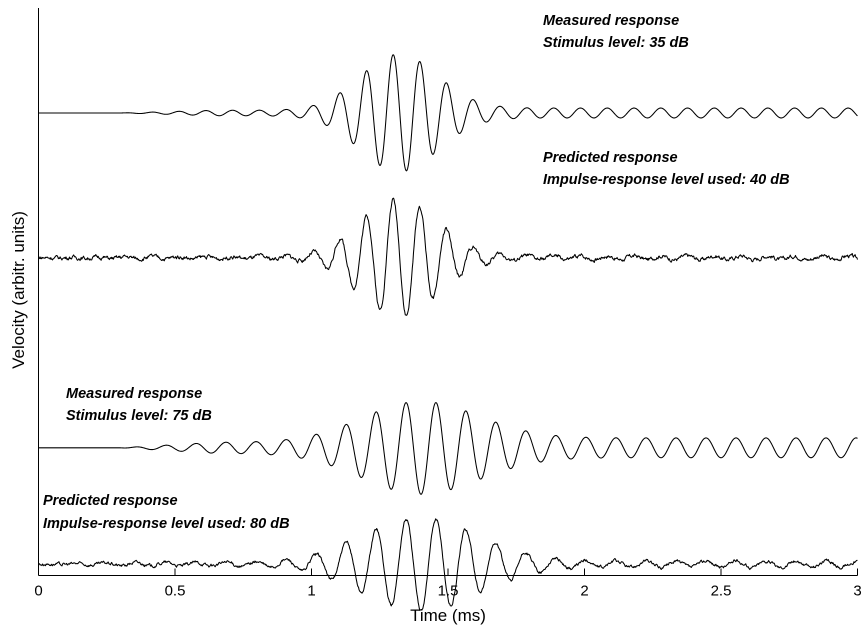 This screenshot has width=865, height=627. I want to click on x-tick-label: 0, so click(38, 591).